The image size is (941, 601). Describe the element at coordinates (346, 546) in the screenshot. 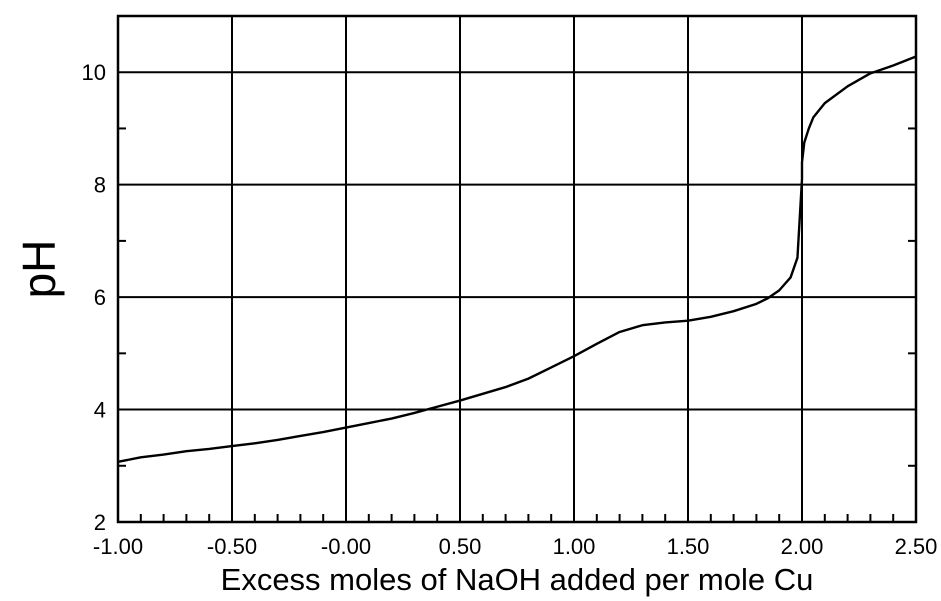

I see `x-tick-label: -0.00` at that location.